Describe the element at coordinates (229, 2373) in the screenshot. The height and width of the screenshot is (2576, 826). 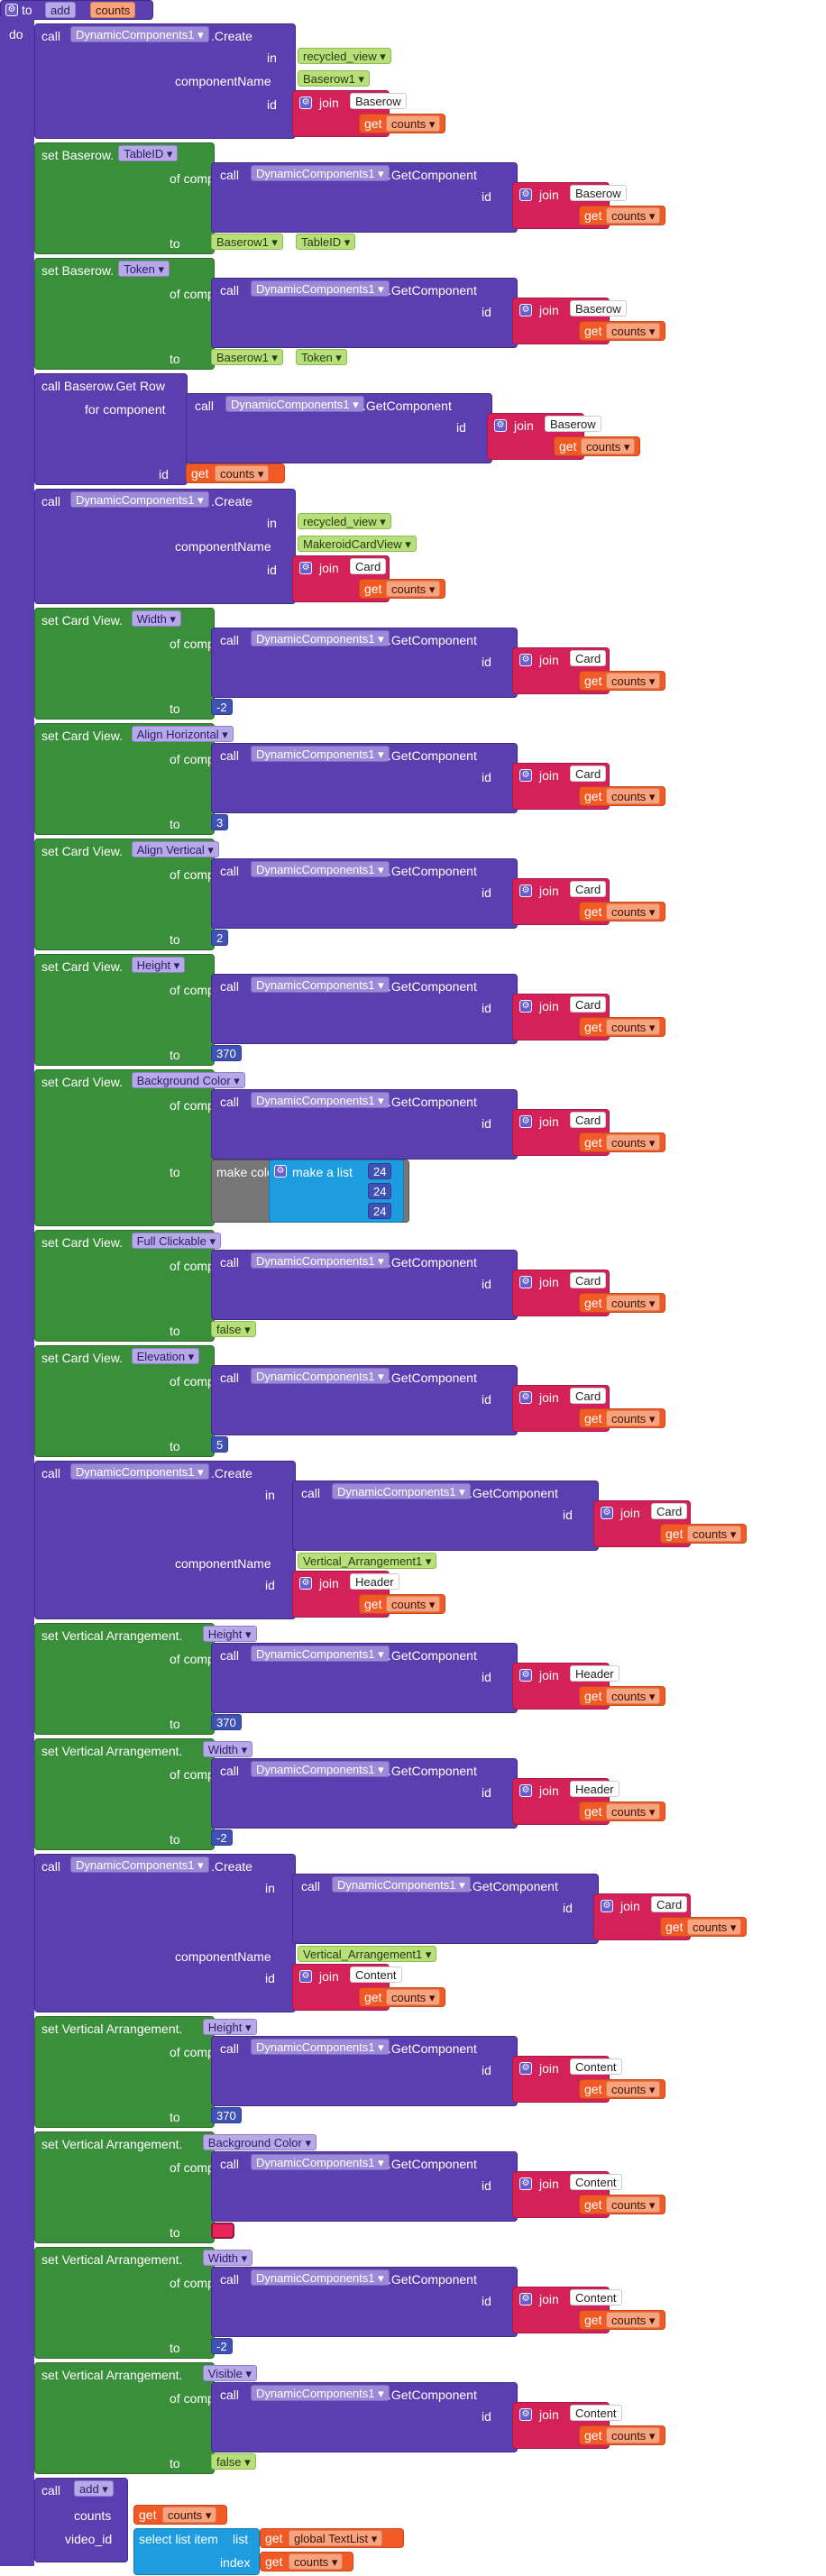
I see `property-dropdown: Visible ▾` at that location.